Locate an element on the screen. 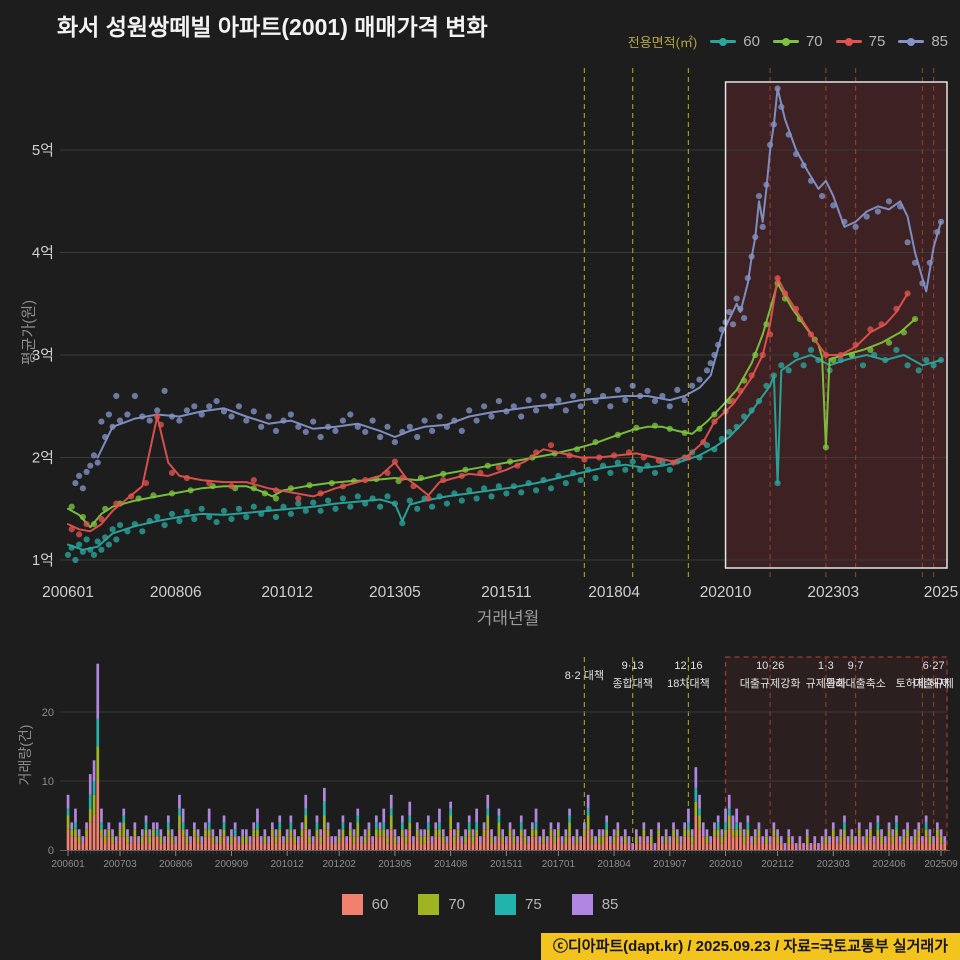 This screenshot has height=960, width=960. price-axis-title: 평균가(원) is located at coordinates (29, 332).